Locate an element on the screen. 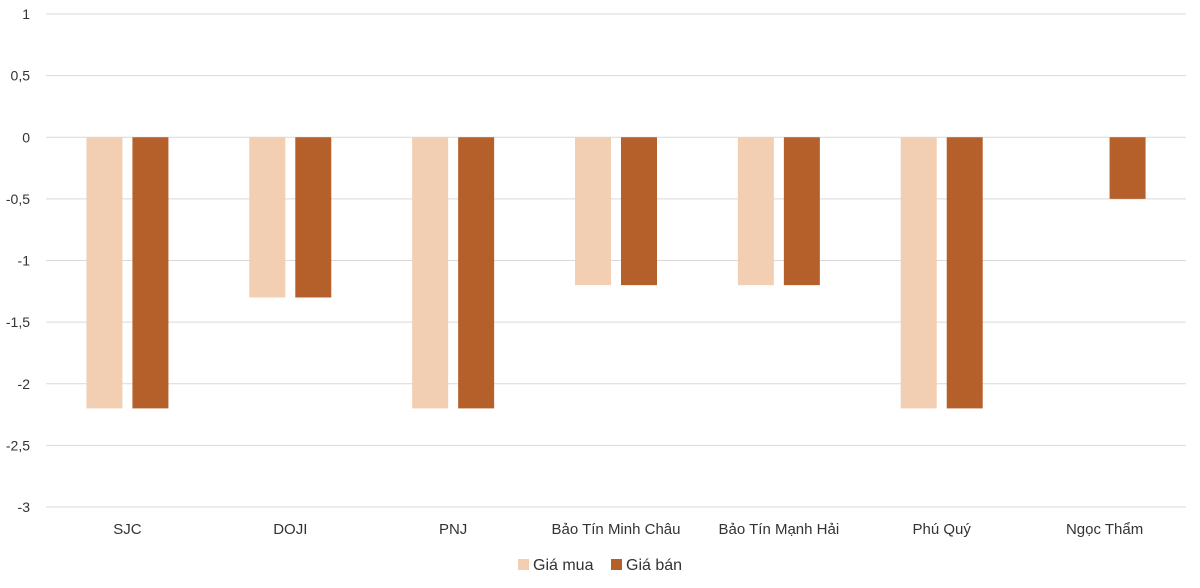 This screenshot has height=588, width=1200. x-category-label: PNJ is located at coordinates (453, 529).